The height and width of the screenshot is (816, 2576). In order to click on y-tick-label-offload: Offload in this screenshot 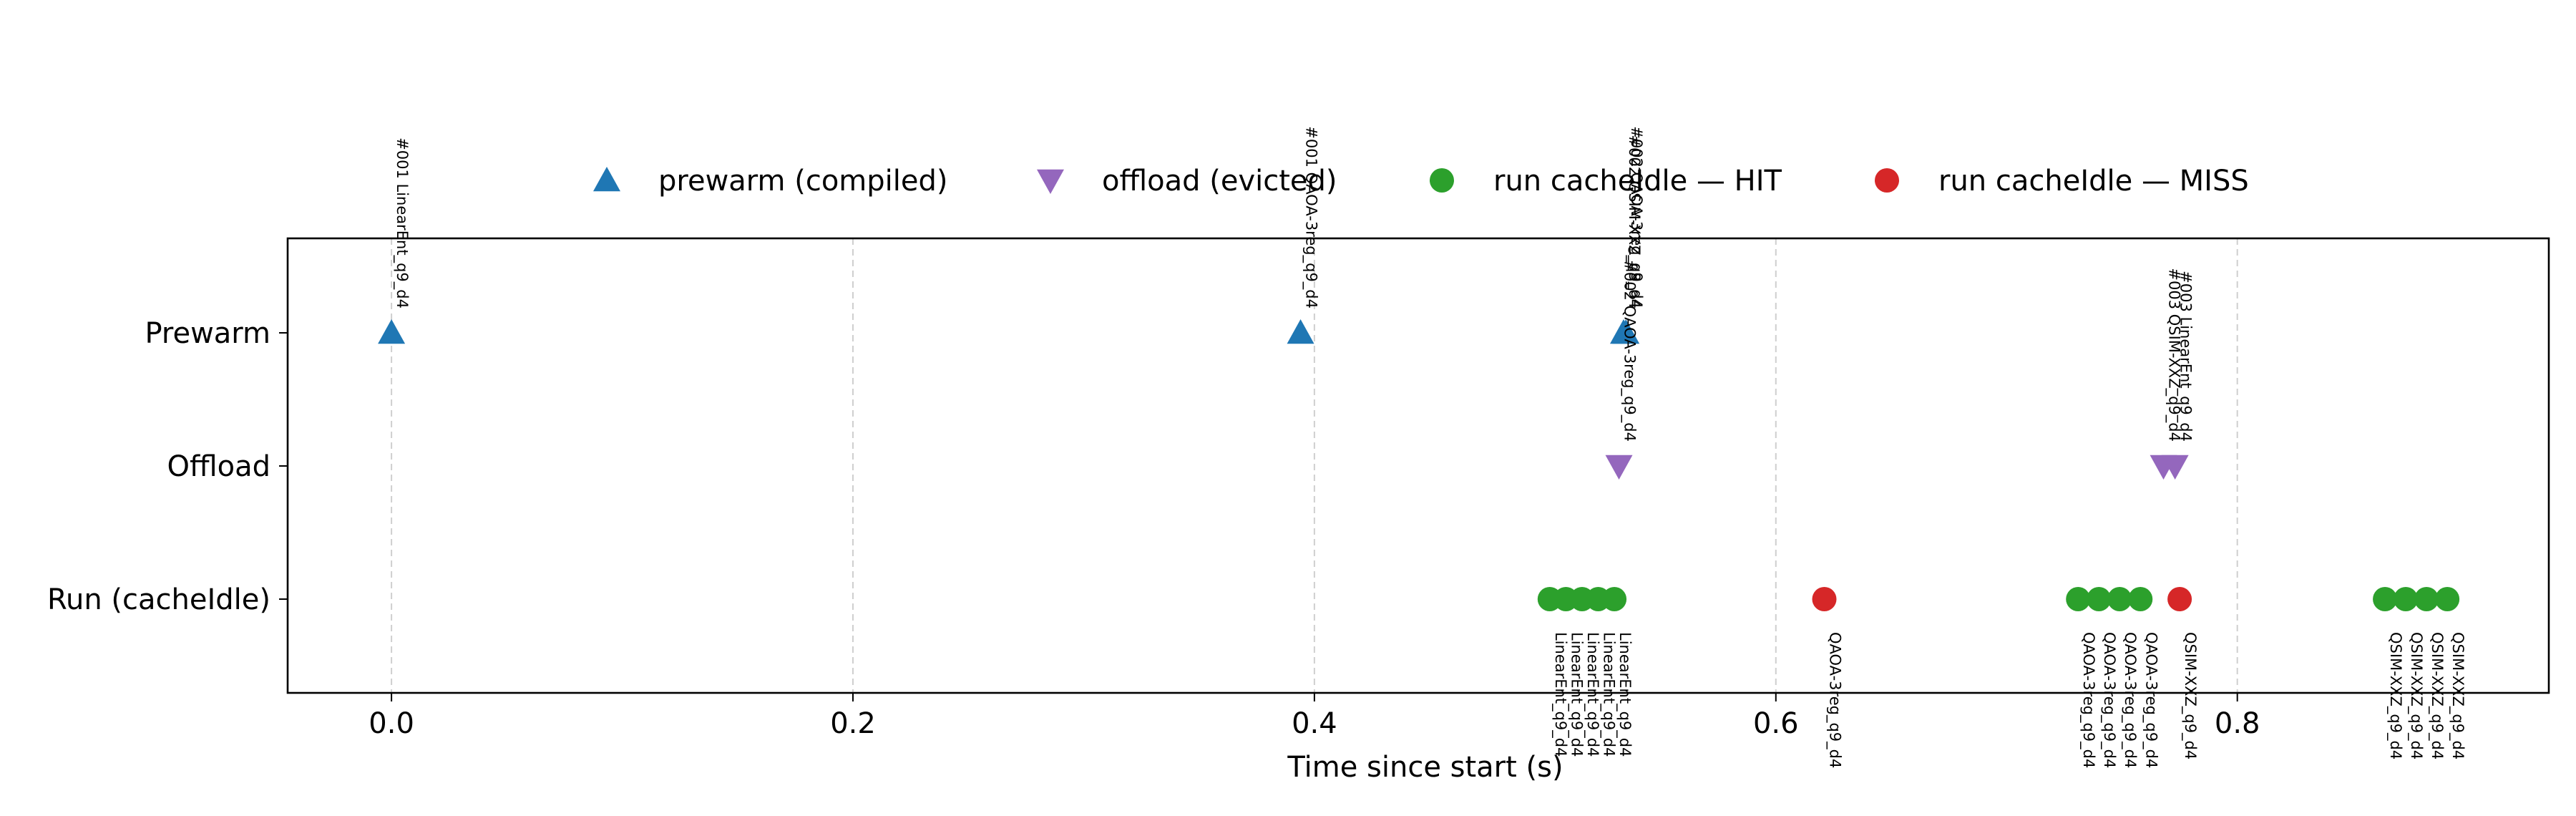, I will do `click(218, 466)`.